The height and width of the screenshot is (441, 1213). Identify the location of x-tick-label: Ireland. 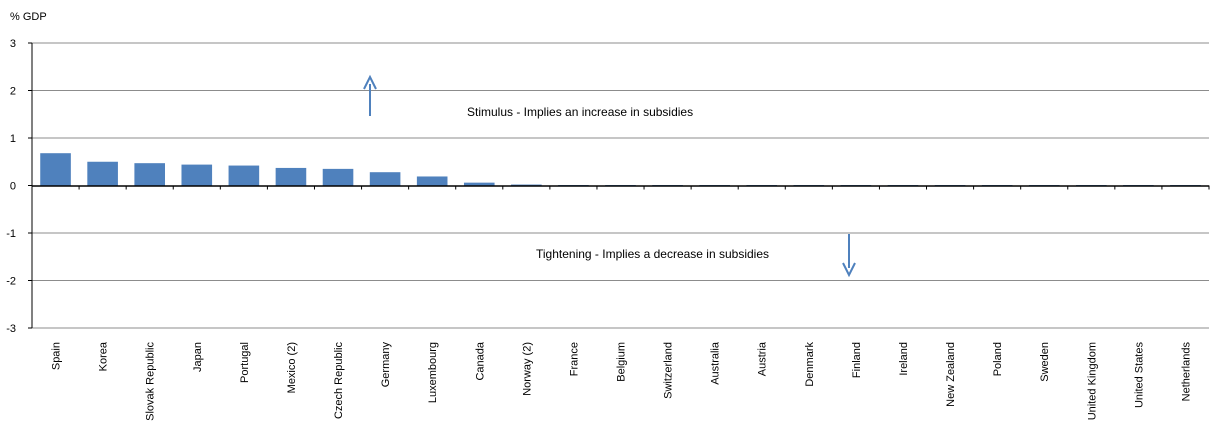
(904, 359).